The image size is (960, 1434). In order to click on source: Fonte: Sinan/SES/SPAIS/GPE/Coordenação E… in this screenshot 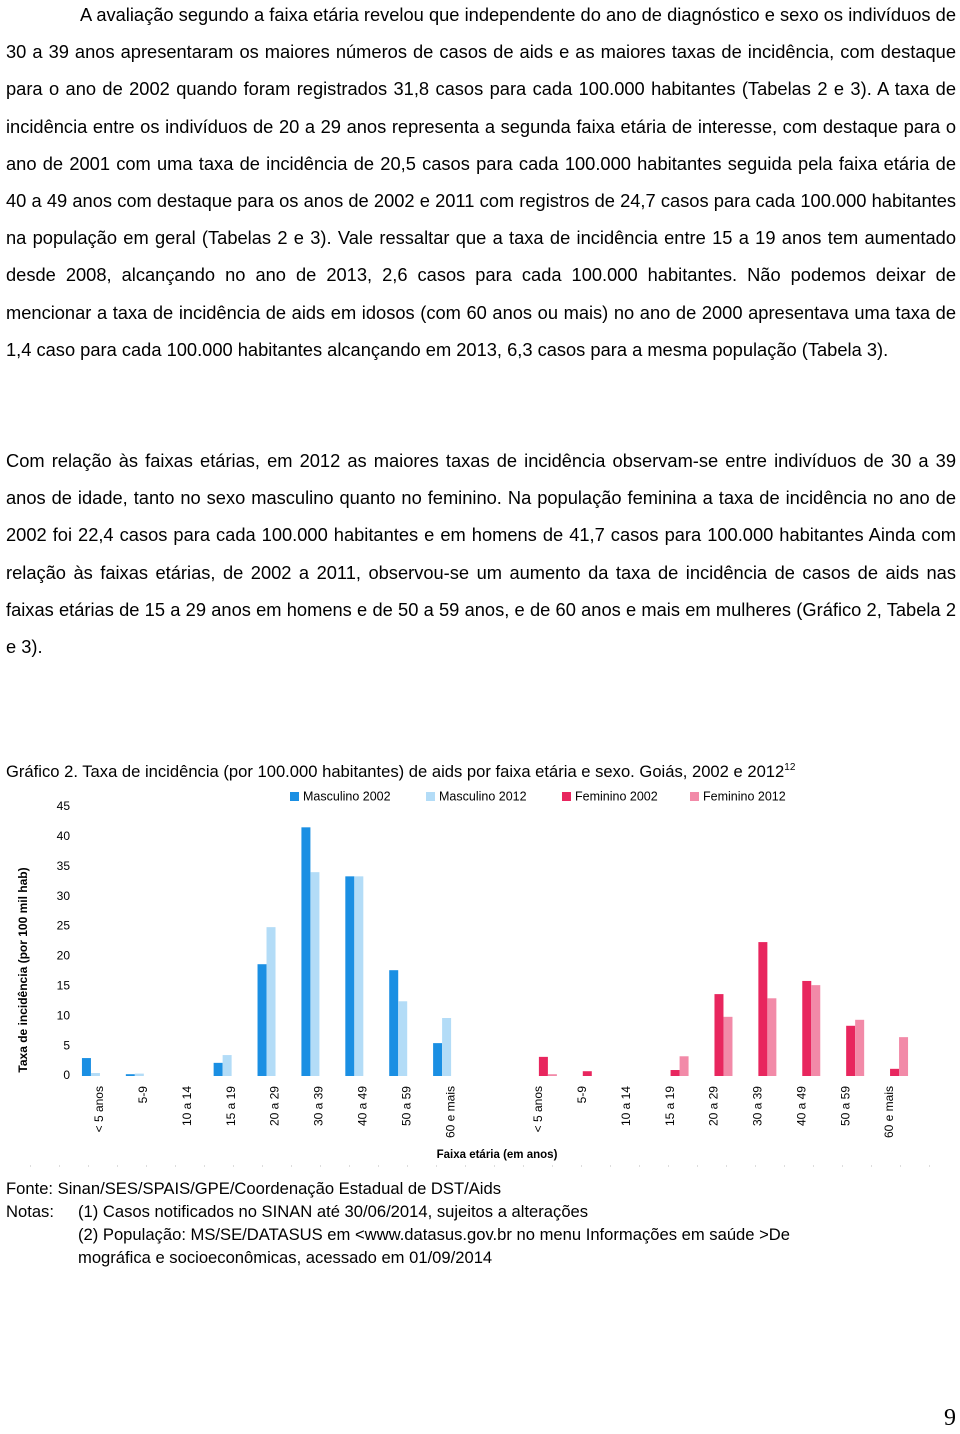, I will do `click(254, 1188)`.